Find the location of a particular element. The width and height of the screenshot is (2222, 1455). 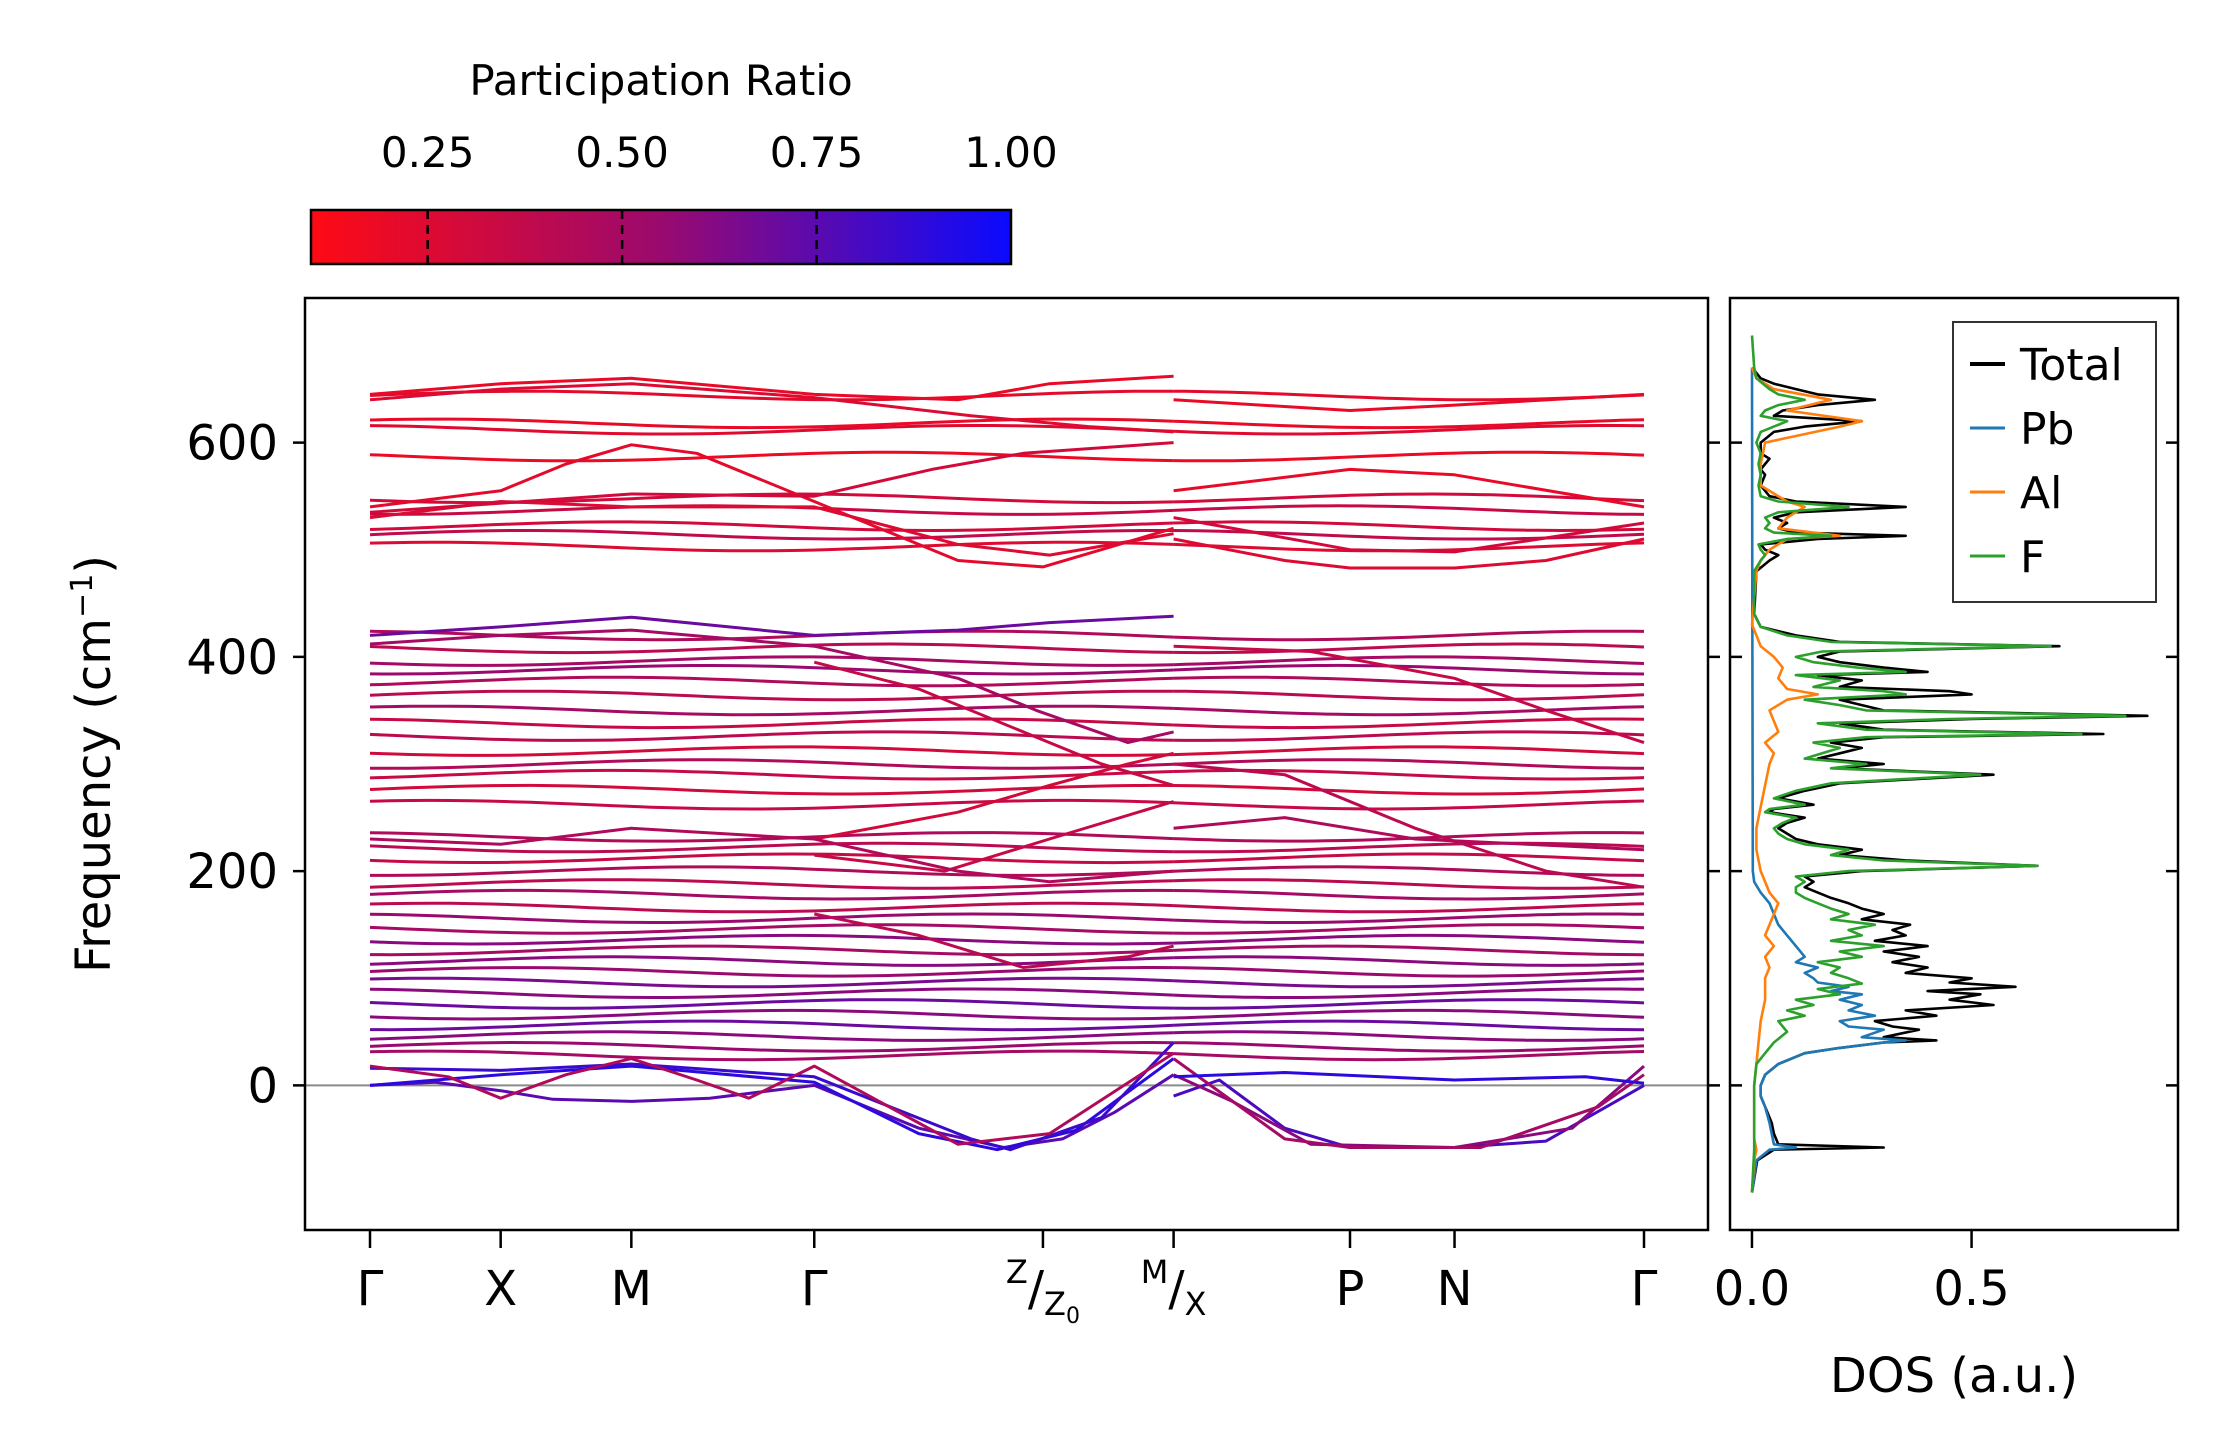

dos-x-tick-label: 0.5 is located at coordinates (1971, 1289).